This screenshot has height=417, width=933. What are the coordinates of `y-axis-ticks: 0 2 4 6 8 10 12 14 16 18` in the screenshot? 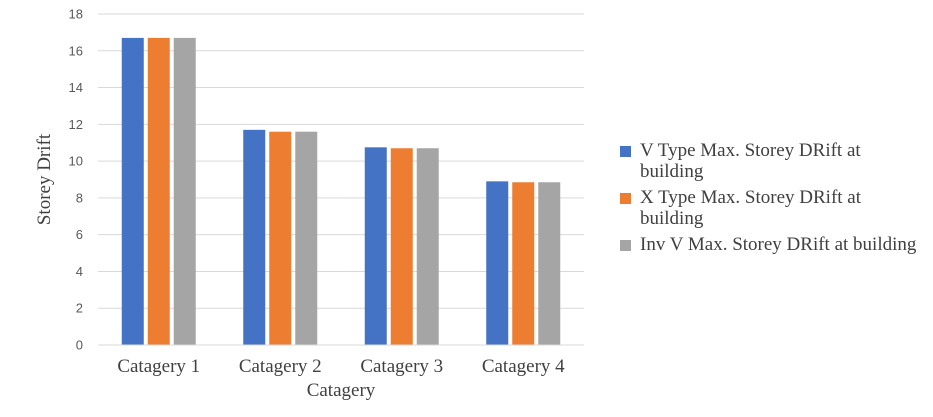 It's located at (76, 180).